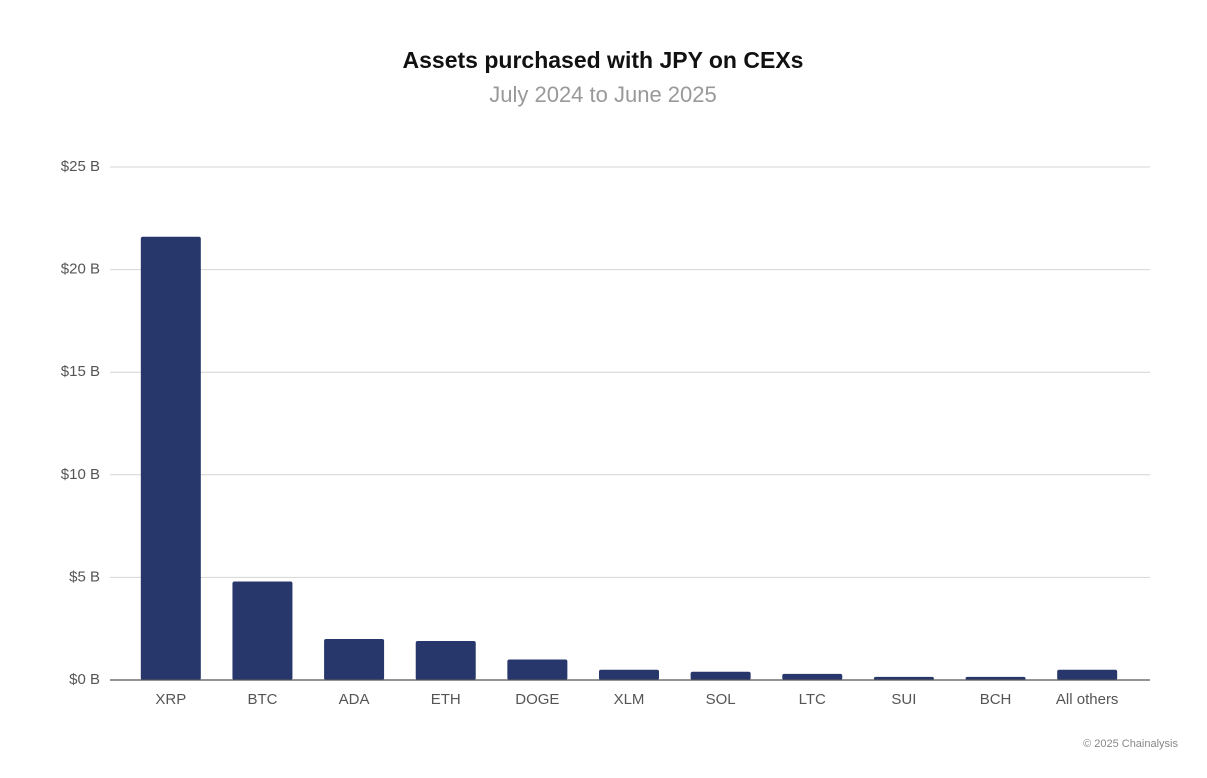 This screenshot has height=778, width=1207. Describe the element at coordinates (84, 679) in the screenshot. I see `y-tick-label: $0 B` at that location.